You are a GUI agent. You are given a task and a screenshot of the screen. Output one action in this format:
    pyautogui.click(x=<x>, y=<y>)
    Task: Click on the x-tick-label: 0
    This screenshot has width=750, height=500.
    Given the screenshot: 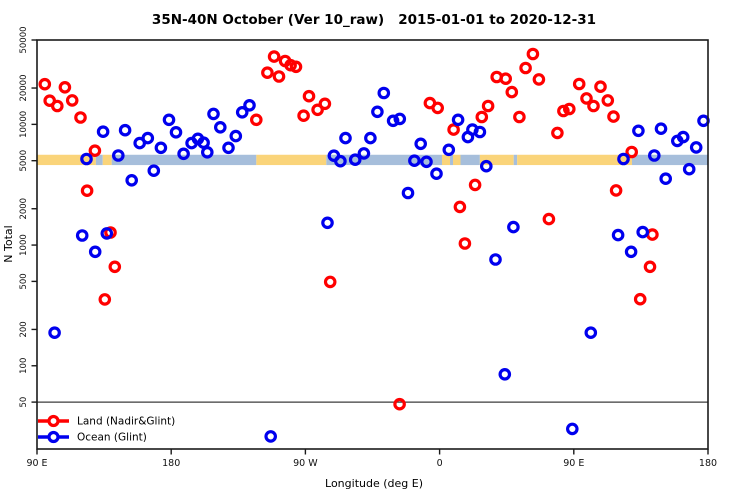 What is the action you would take?
    pyautogui.click(x=440, y=463)
    